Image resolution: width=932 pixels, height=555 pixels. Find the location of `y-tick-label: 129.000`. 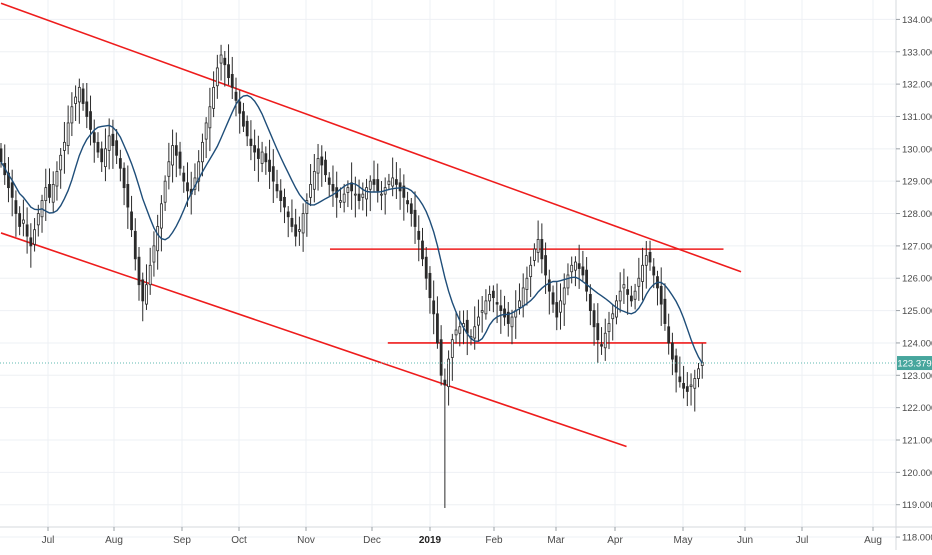

y-tick-label: 129.000 is located at coordinates (917, 182).